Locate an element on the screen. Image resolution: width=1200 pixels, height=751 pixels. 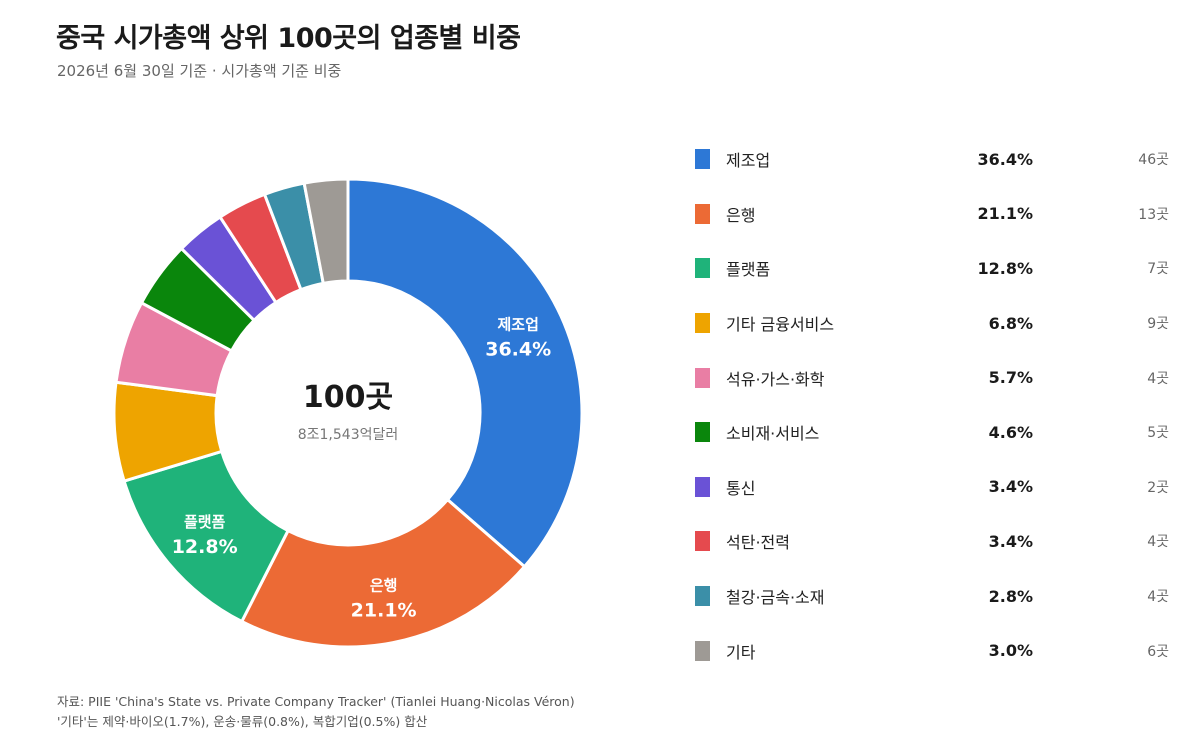
legend-count: 2곳 is located at coordinates (1158, 487).